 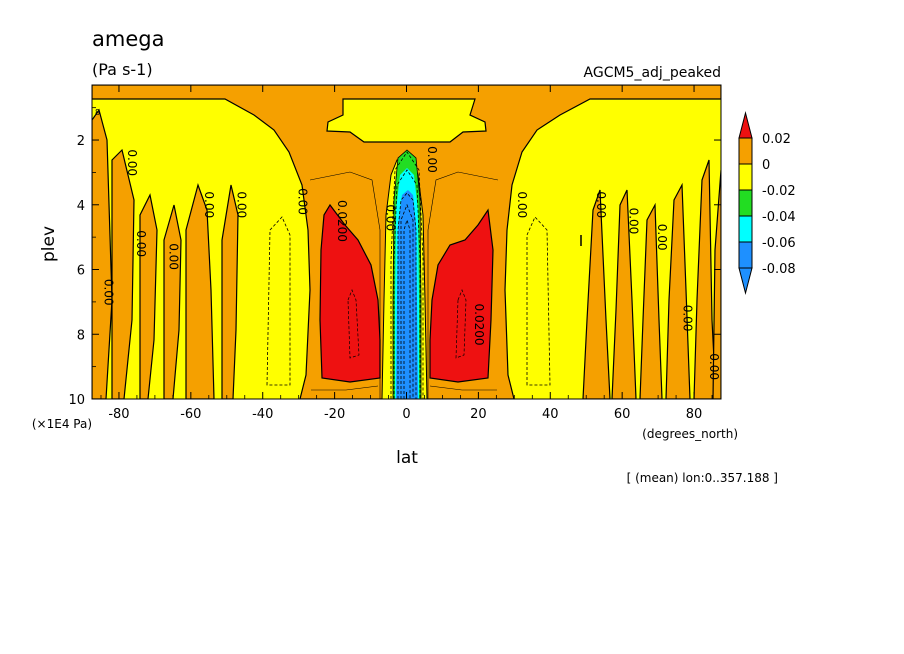 I want to click on colorbar-label: -0.06, so click(x=779, y=243).